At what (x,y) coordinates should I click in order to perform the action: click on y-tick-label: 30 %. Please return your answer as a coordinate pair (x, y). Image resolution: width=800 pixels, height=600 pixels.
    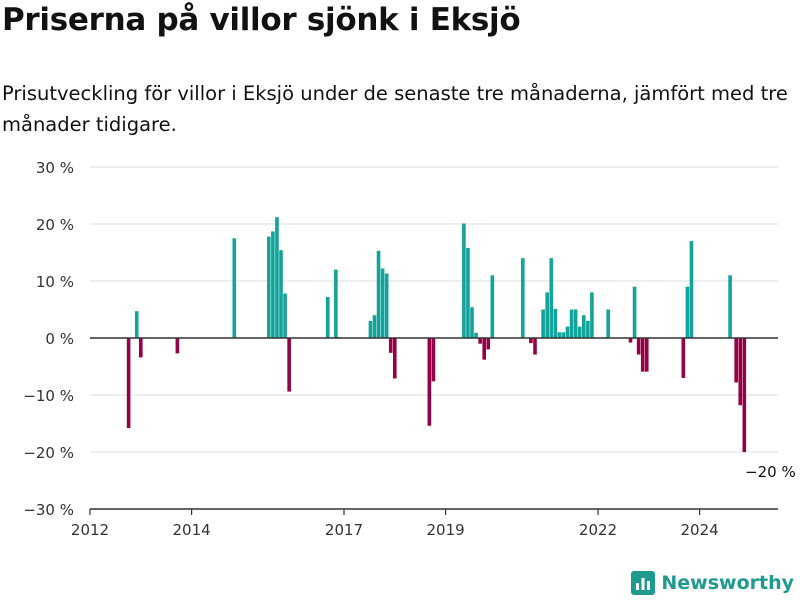
    Looking at the image, I should click on (55, 168).